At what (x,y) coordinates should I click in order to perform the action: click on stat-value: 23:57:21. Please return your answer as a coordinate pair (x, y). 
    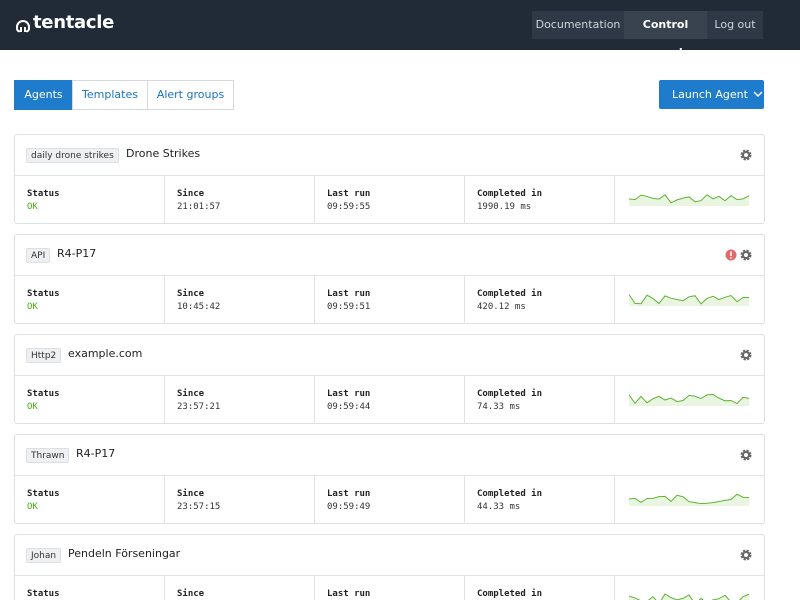
    Looking at the image, I should click on (199, 407).